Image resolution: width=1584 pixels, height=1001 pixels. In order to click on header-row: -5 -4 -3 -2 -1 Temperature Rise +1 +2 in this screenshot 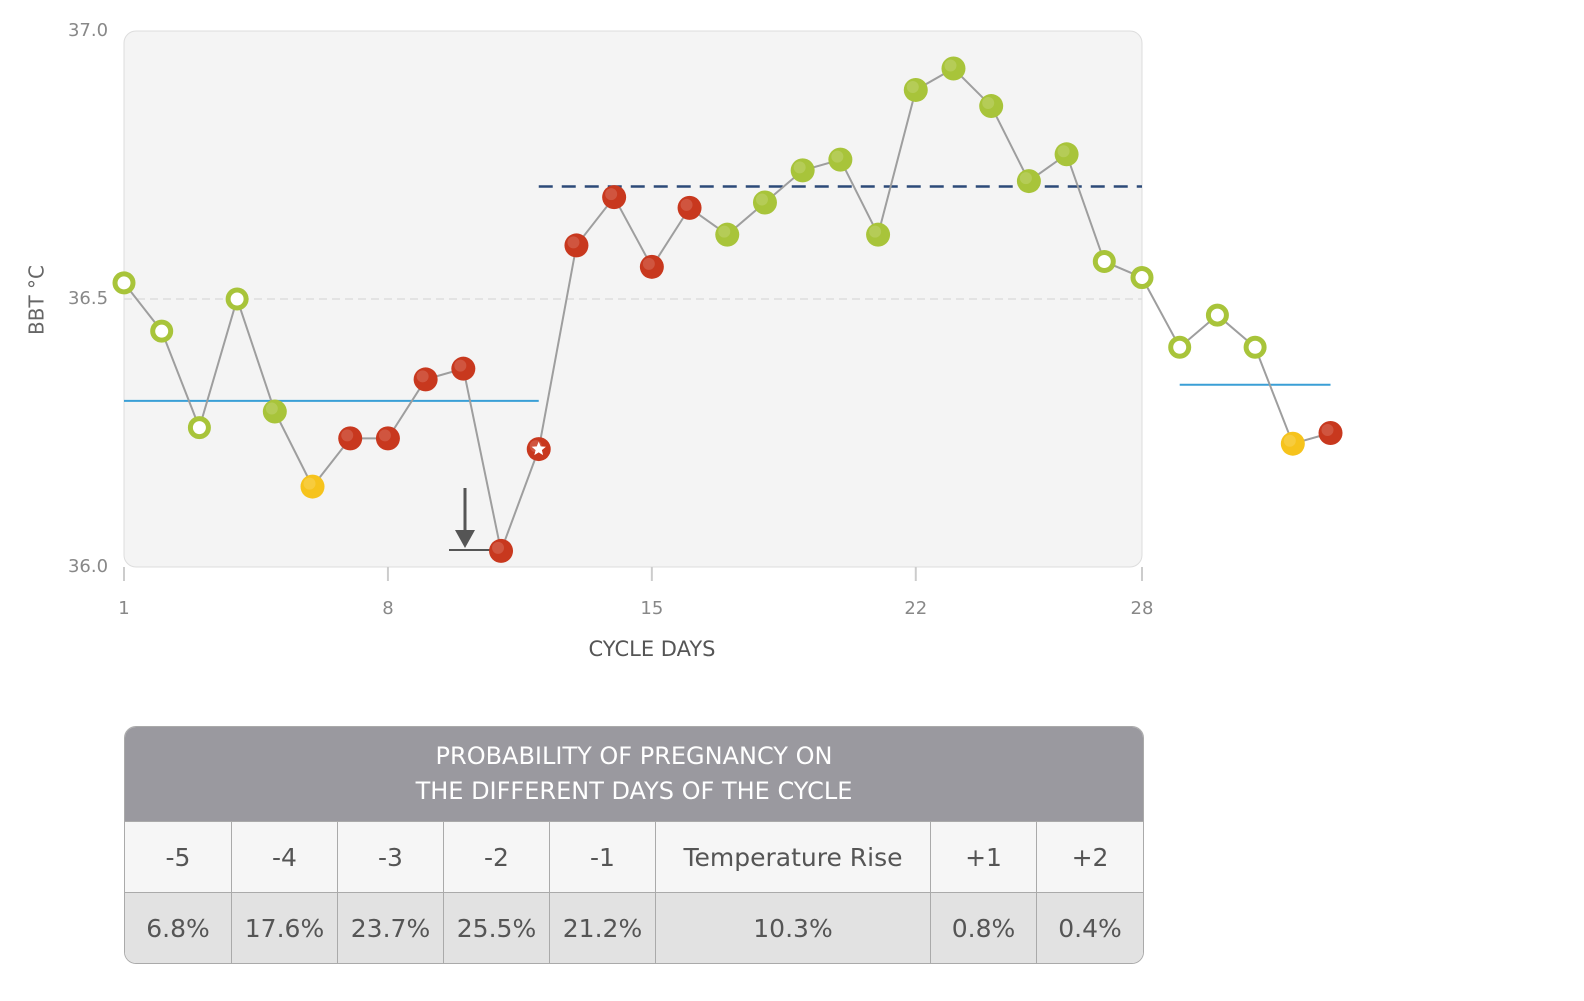, I will do `click(634, 856)`.